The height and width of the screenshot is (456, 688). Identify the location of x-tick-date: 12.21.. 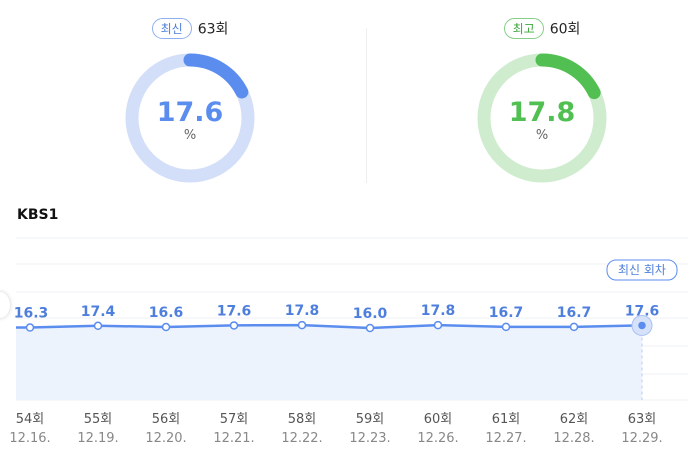
(233, 438).